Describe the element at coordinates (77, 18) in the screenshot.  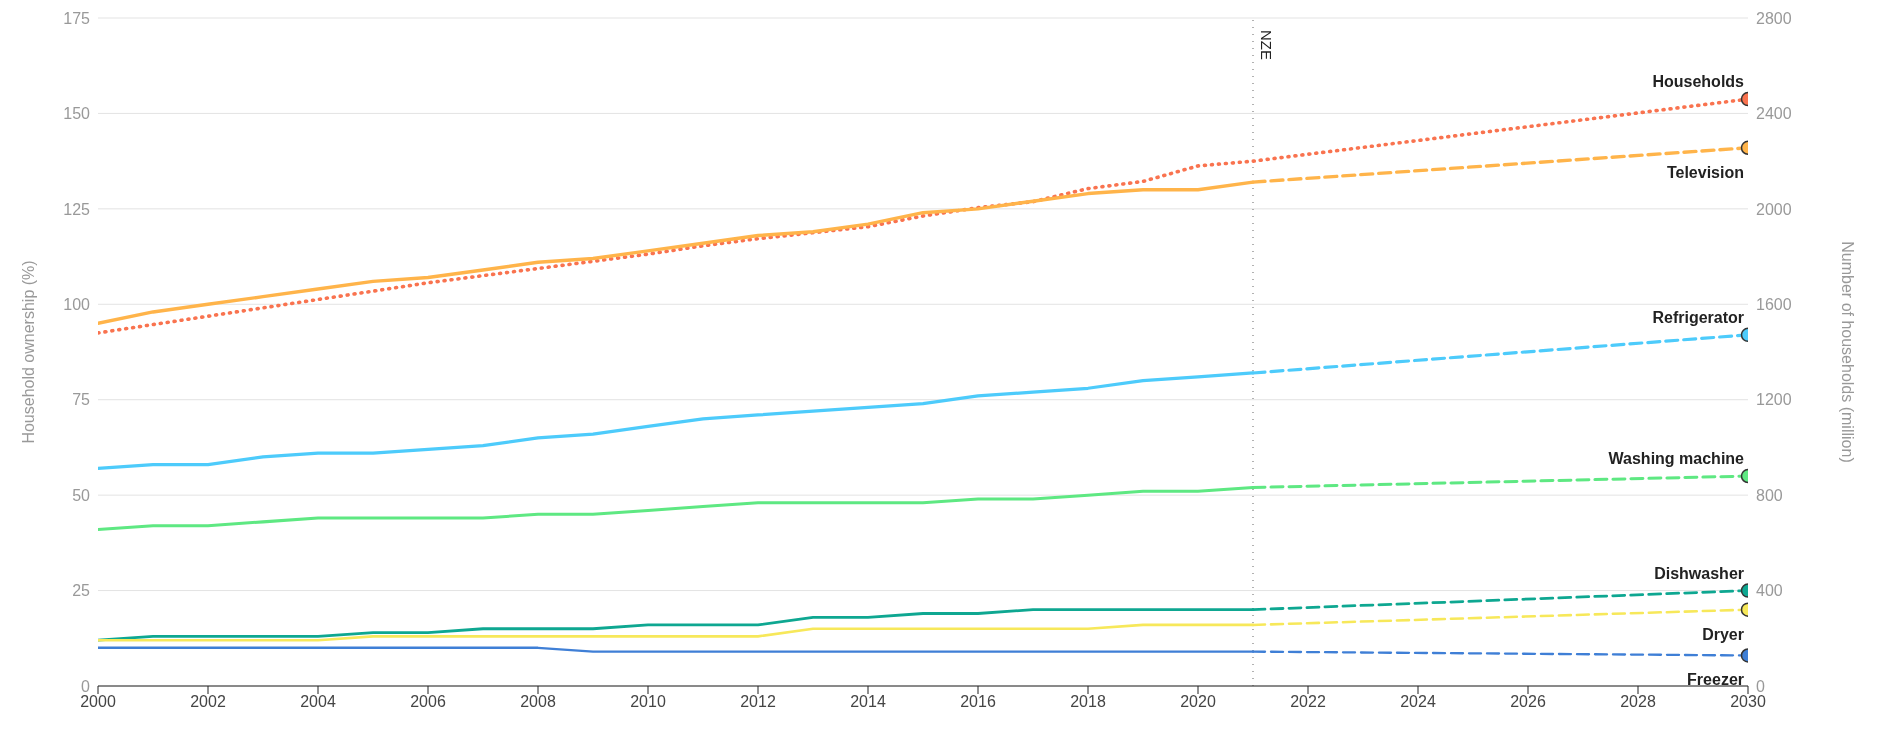
I see `y-tick-label: 175` at that location.